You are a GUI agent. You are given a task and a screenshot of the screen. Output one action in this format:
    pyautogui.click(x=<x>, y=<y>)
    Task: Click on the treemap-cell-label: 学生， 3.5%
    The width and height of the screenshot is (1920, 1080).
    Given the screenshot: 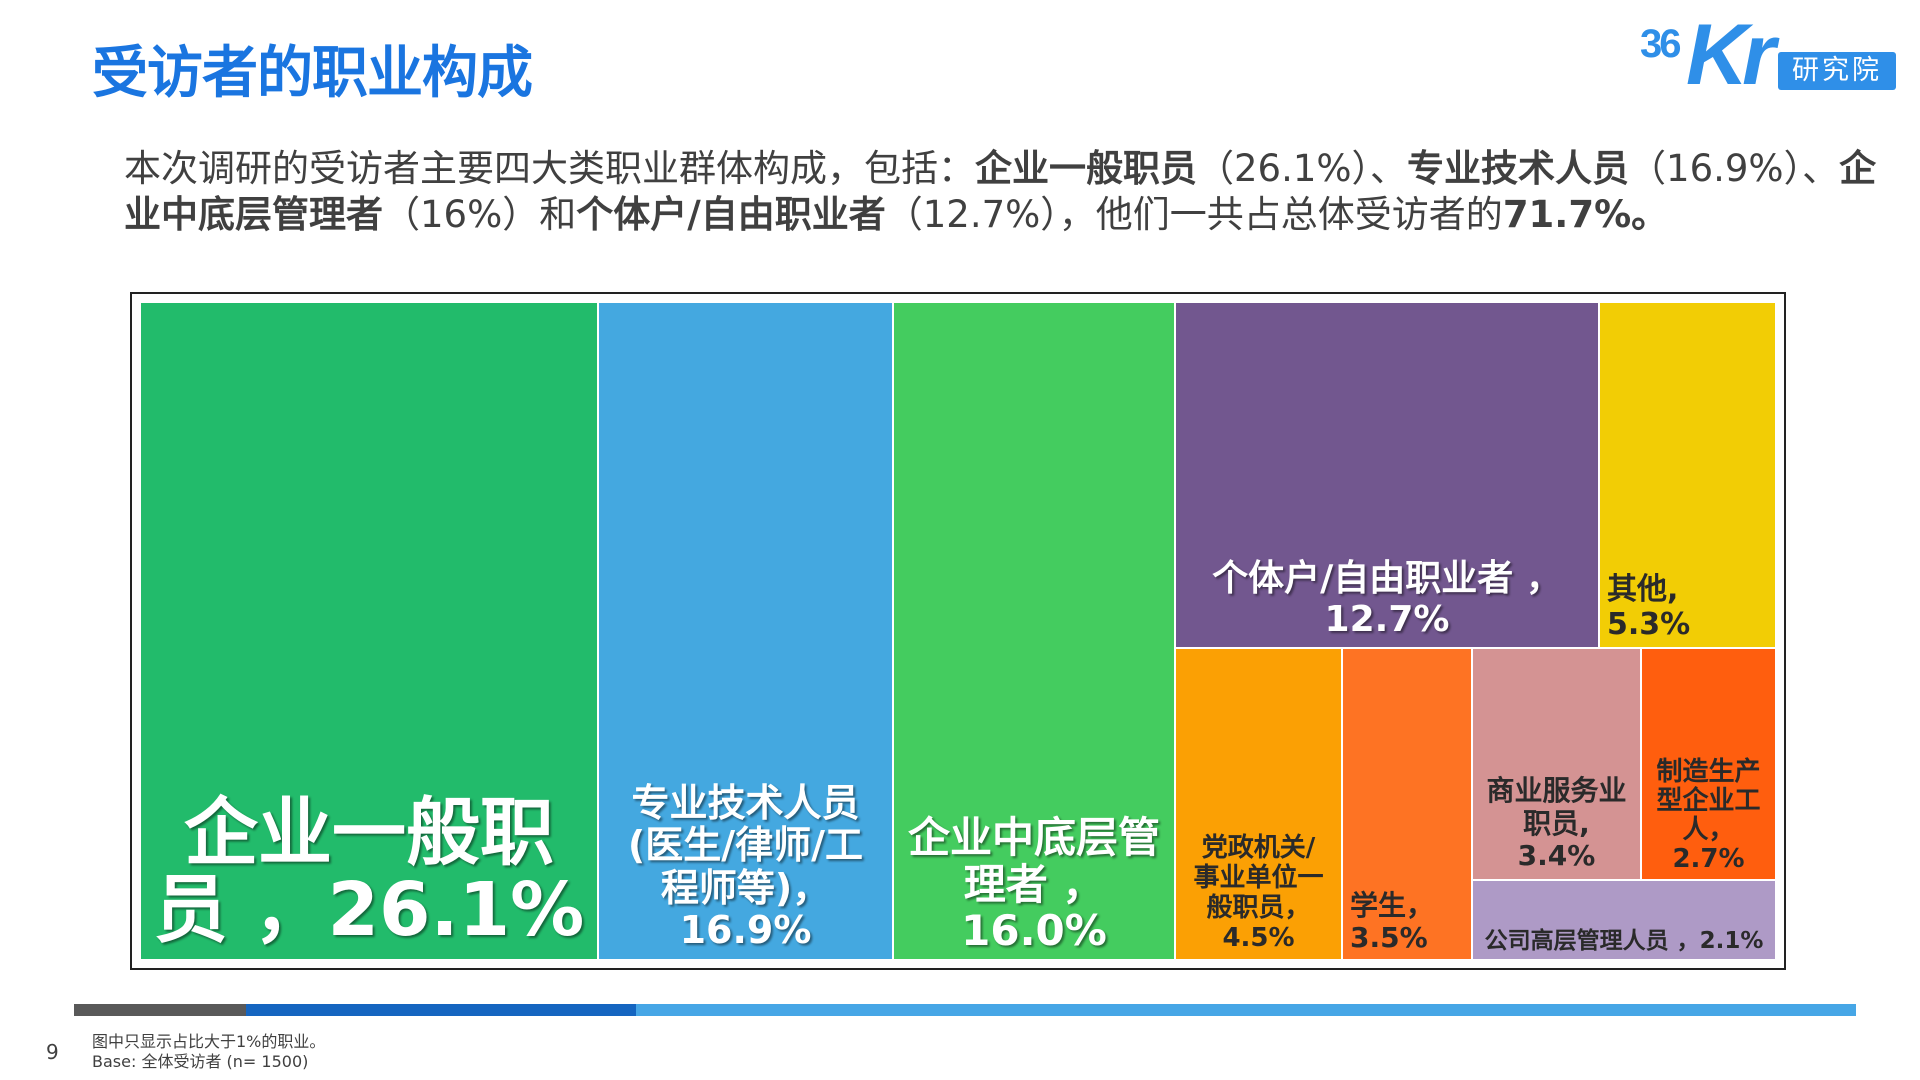 What is the action you would take?
    pyautogui.click(x=1407, y=801)
    